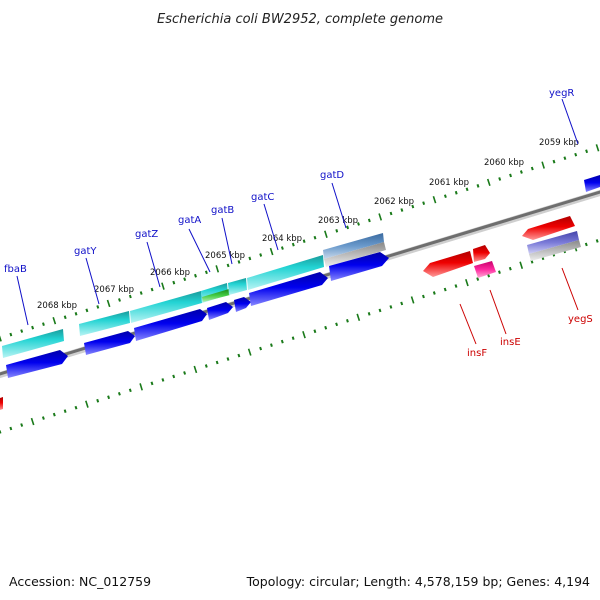  What do you see at coordinates (481, 253) in the screenshot?
I see `feature-insE` at bounding box center [481, 253].